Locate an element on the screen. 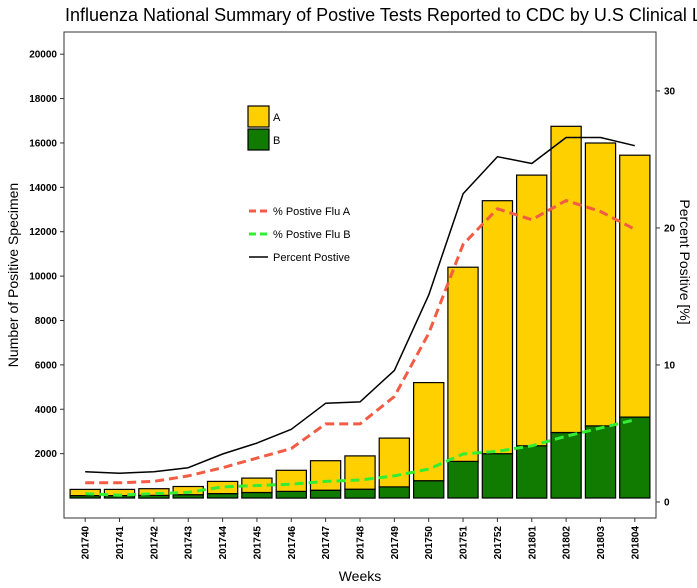 This screenshot has height=588, width=697. legend-line-label: % Postive Flu A is located at coordinates (312, 212).